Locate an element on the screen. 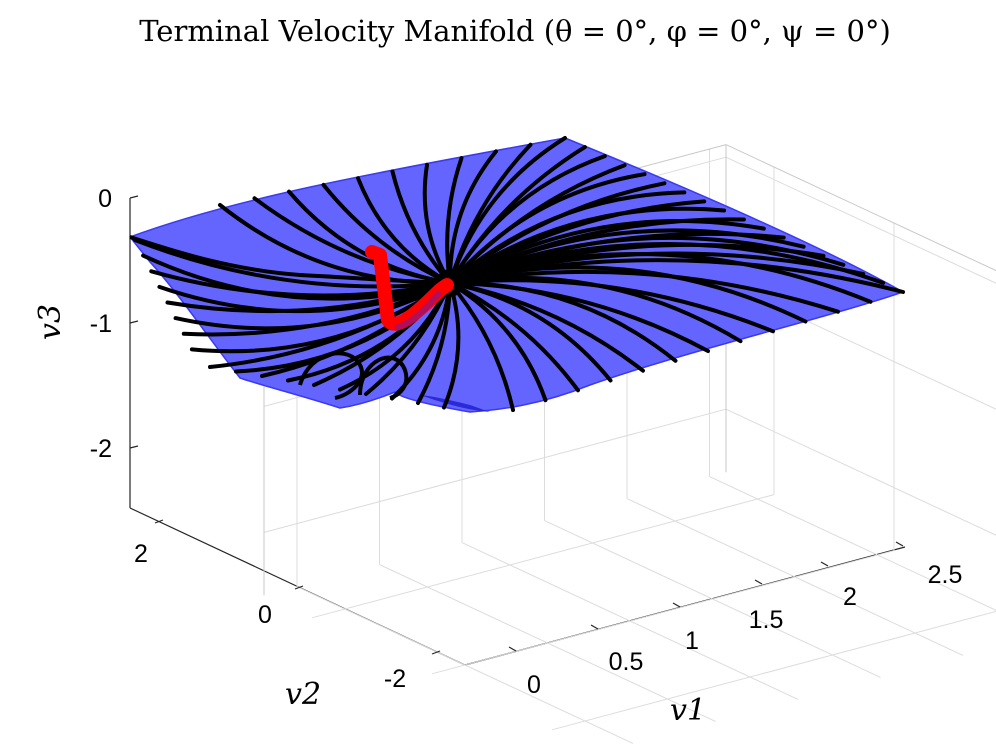  z-tick-label: 0 is located at coordinates (105, 199).